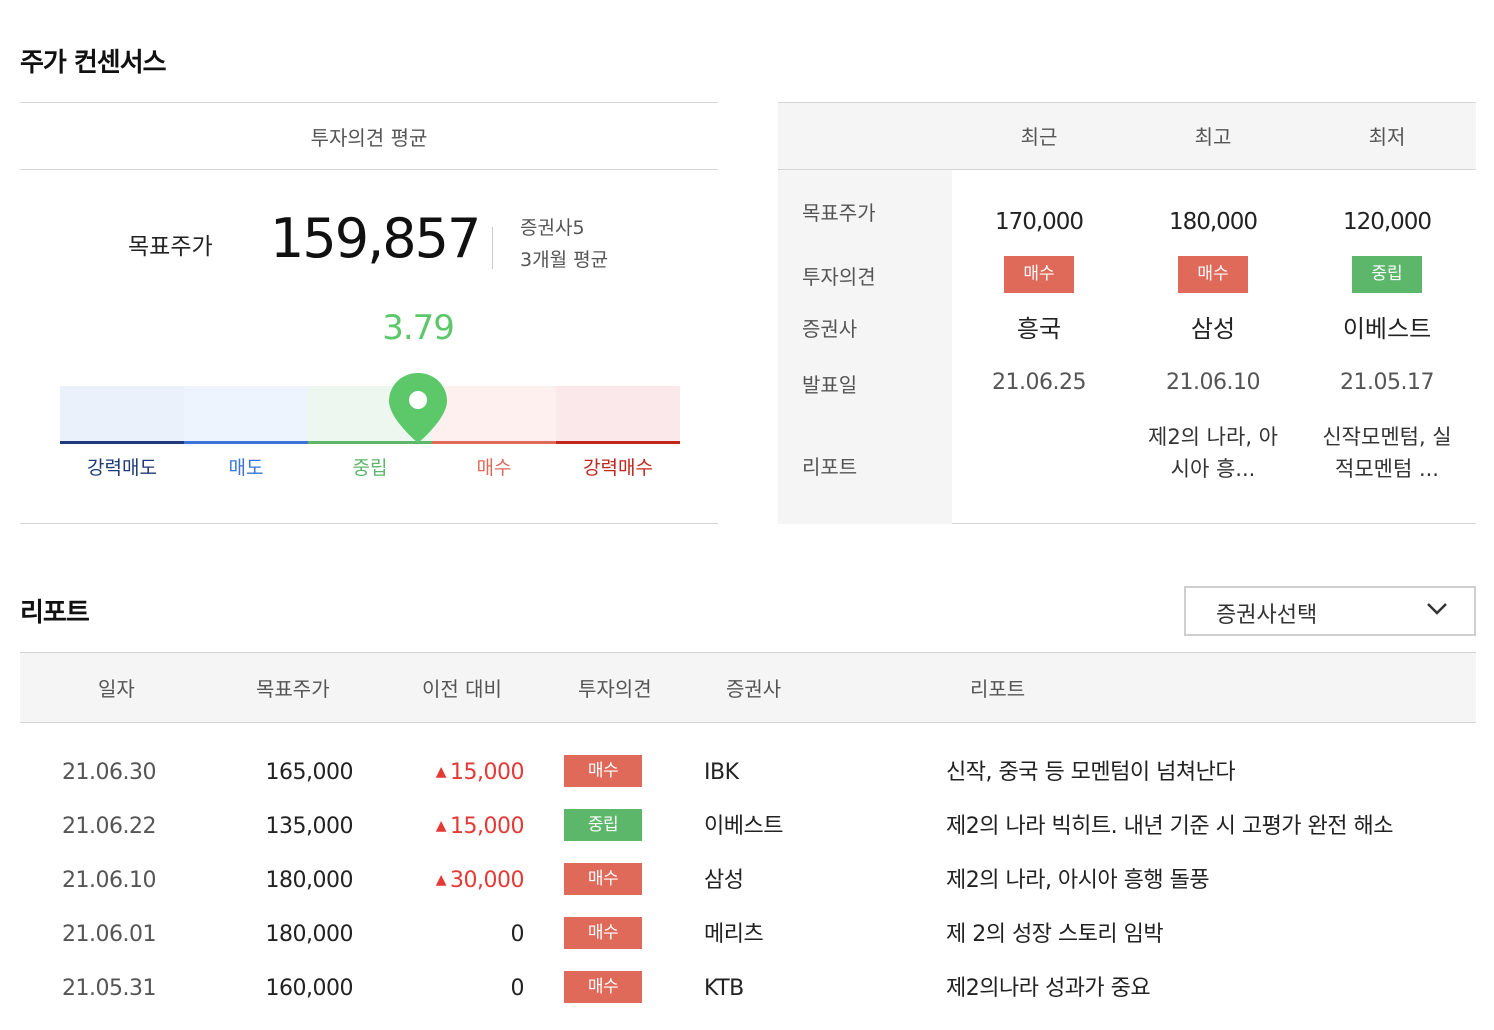  I want to click on brokers-count: 증권사5, so click(552, 228).